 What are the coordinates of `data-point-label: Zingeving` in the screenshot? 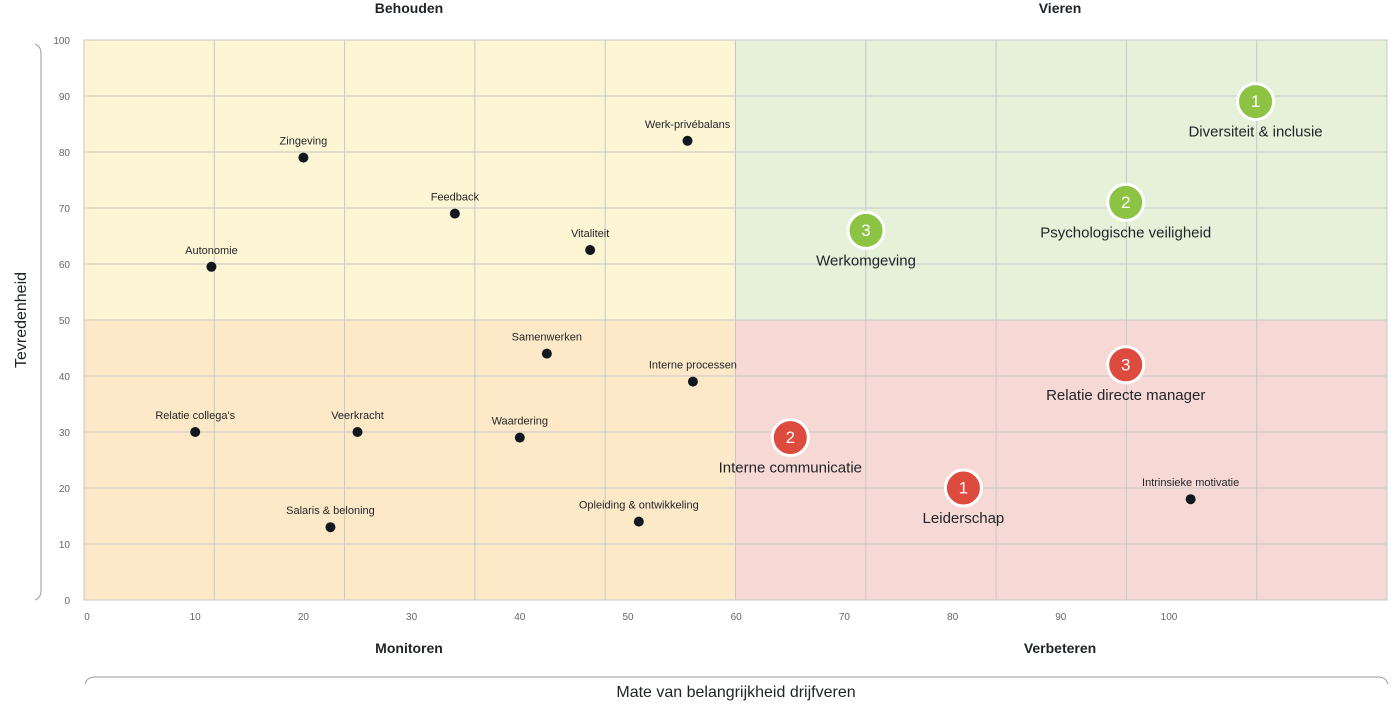 It's located at (304, 142).